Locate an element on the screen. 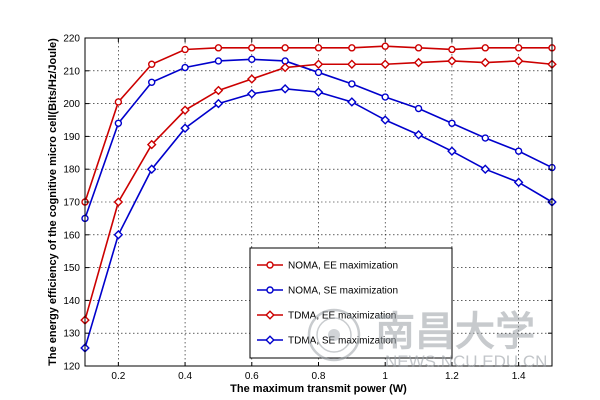  y-tick-label: 180 is located at coordinates (71, 170).